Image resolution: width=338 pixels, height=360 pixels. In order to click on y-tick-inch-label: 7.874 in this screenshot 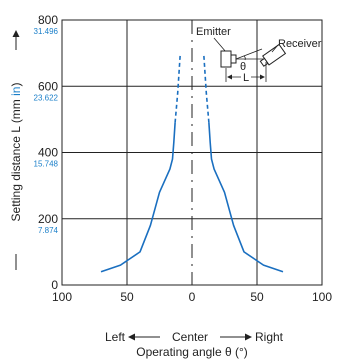, I will do `click(48, 230)`.